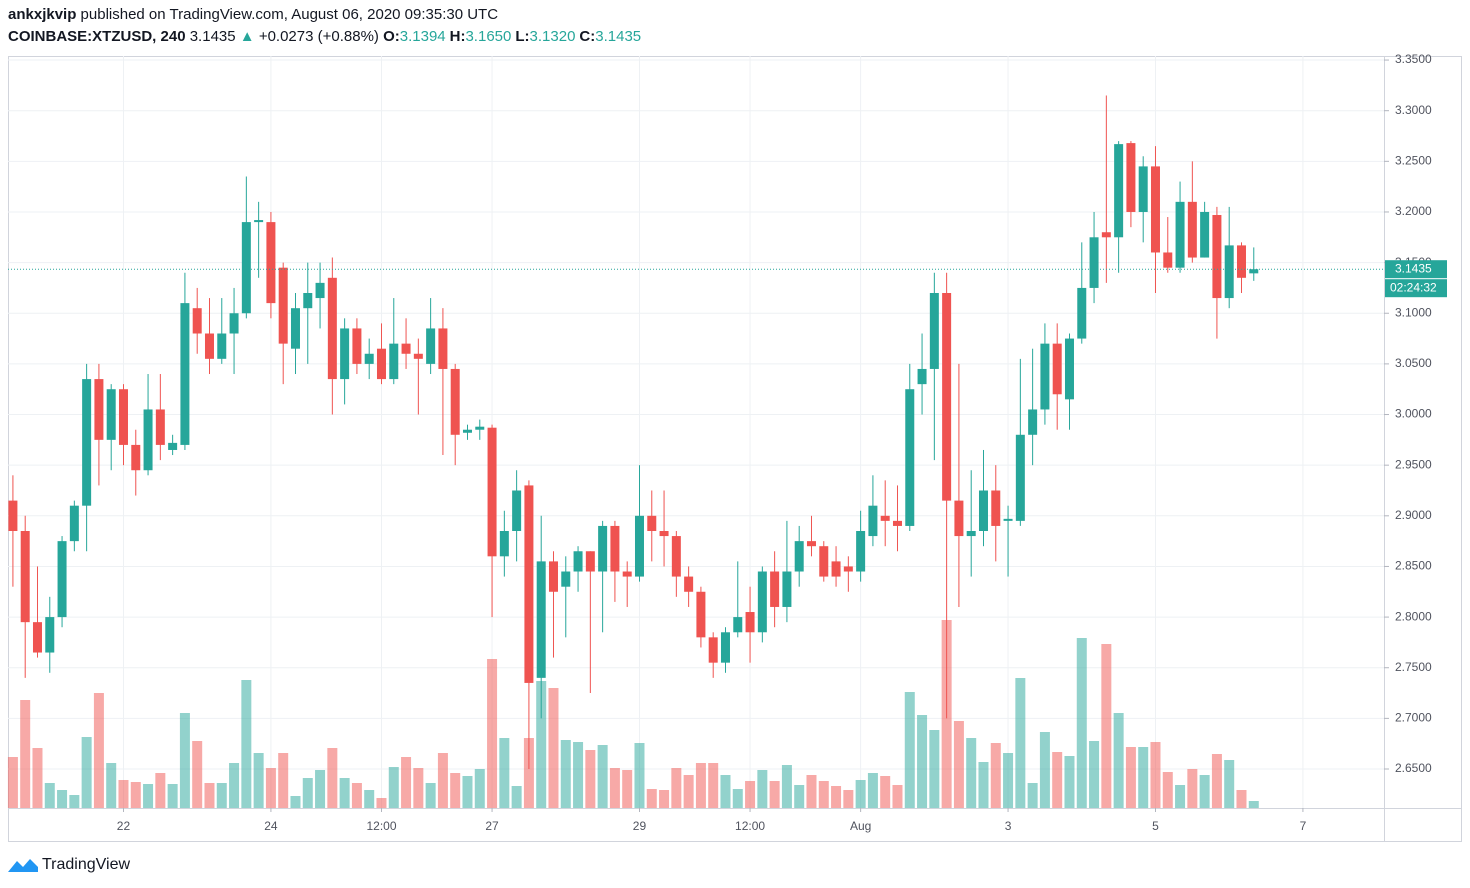  I want to click on last-price-box, so click(1416, 269).